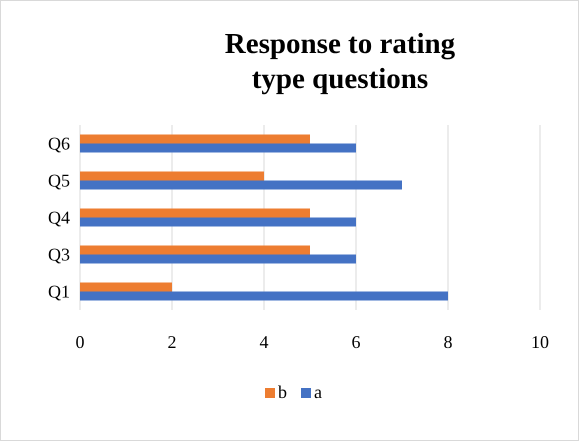 This screenshot has height=441, width=579. What do you see at coordinates (318, 392) in the screenshot?
I see `legend-label: a` at bounding box center [318, 392].